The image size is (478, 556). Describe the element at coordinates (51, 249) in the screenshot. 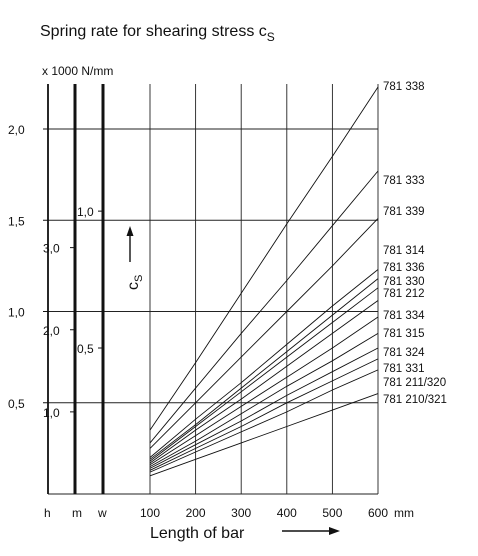

I see `scale-label-m-2: 3,0` at that location.